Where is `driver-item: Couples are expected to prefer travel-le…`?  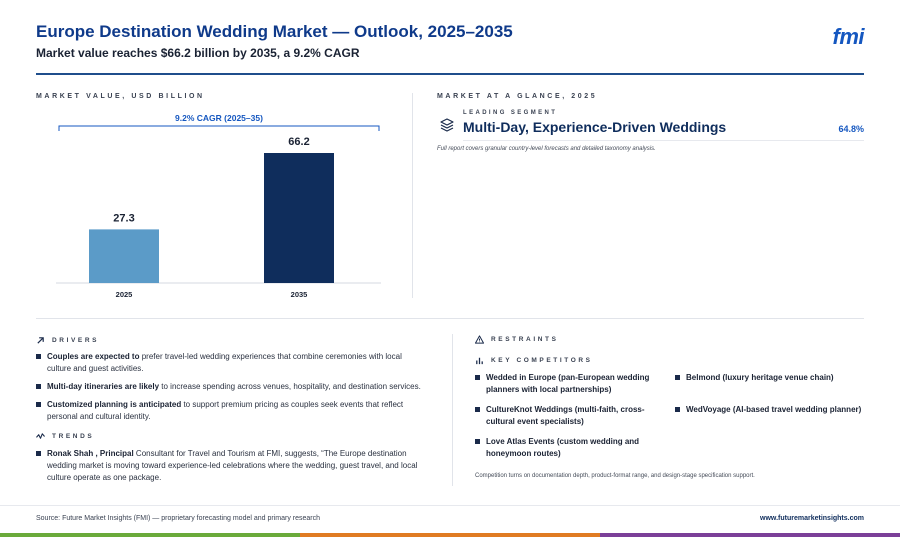 driver-item: Couples are expected to prefer travel-le… is located at coordinates (232, 363).